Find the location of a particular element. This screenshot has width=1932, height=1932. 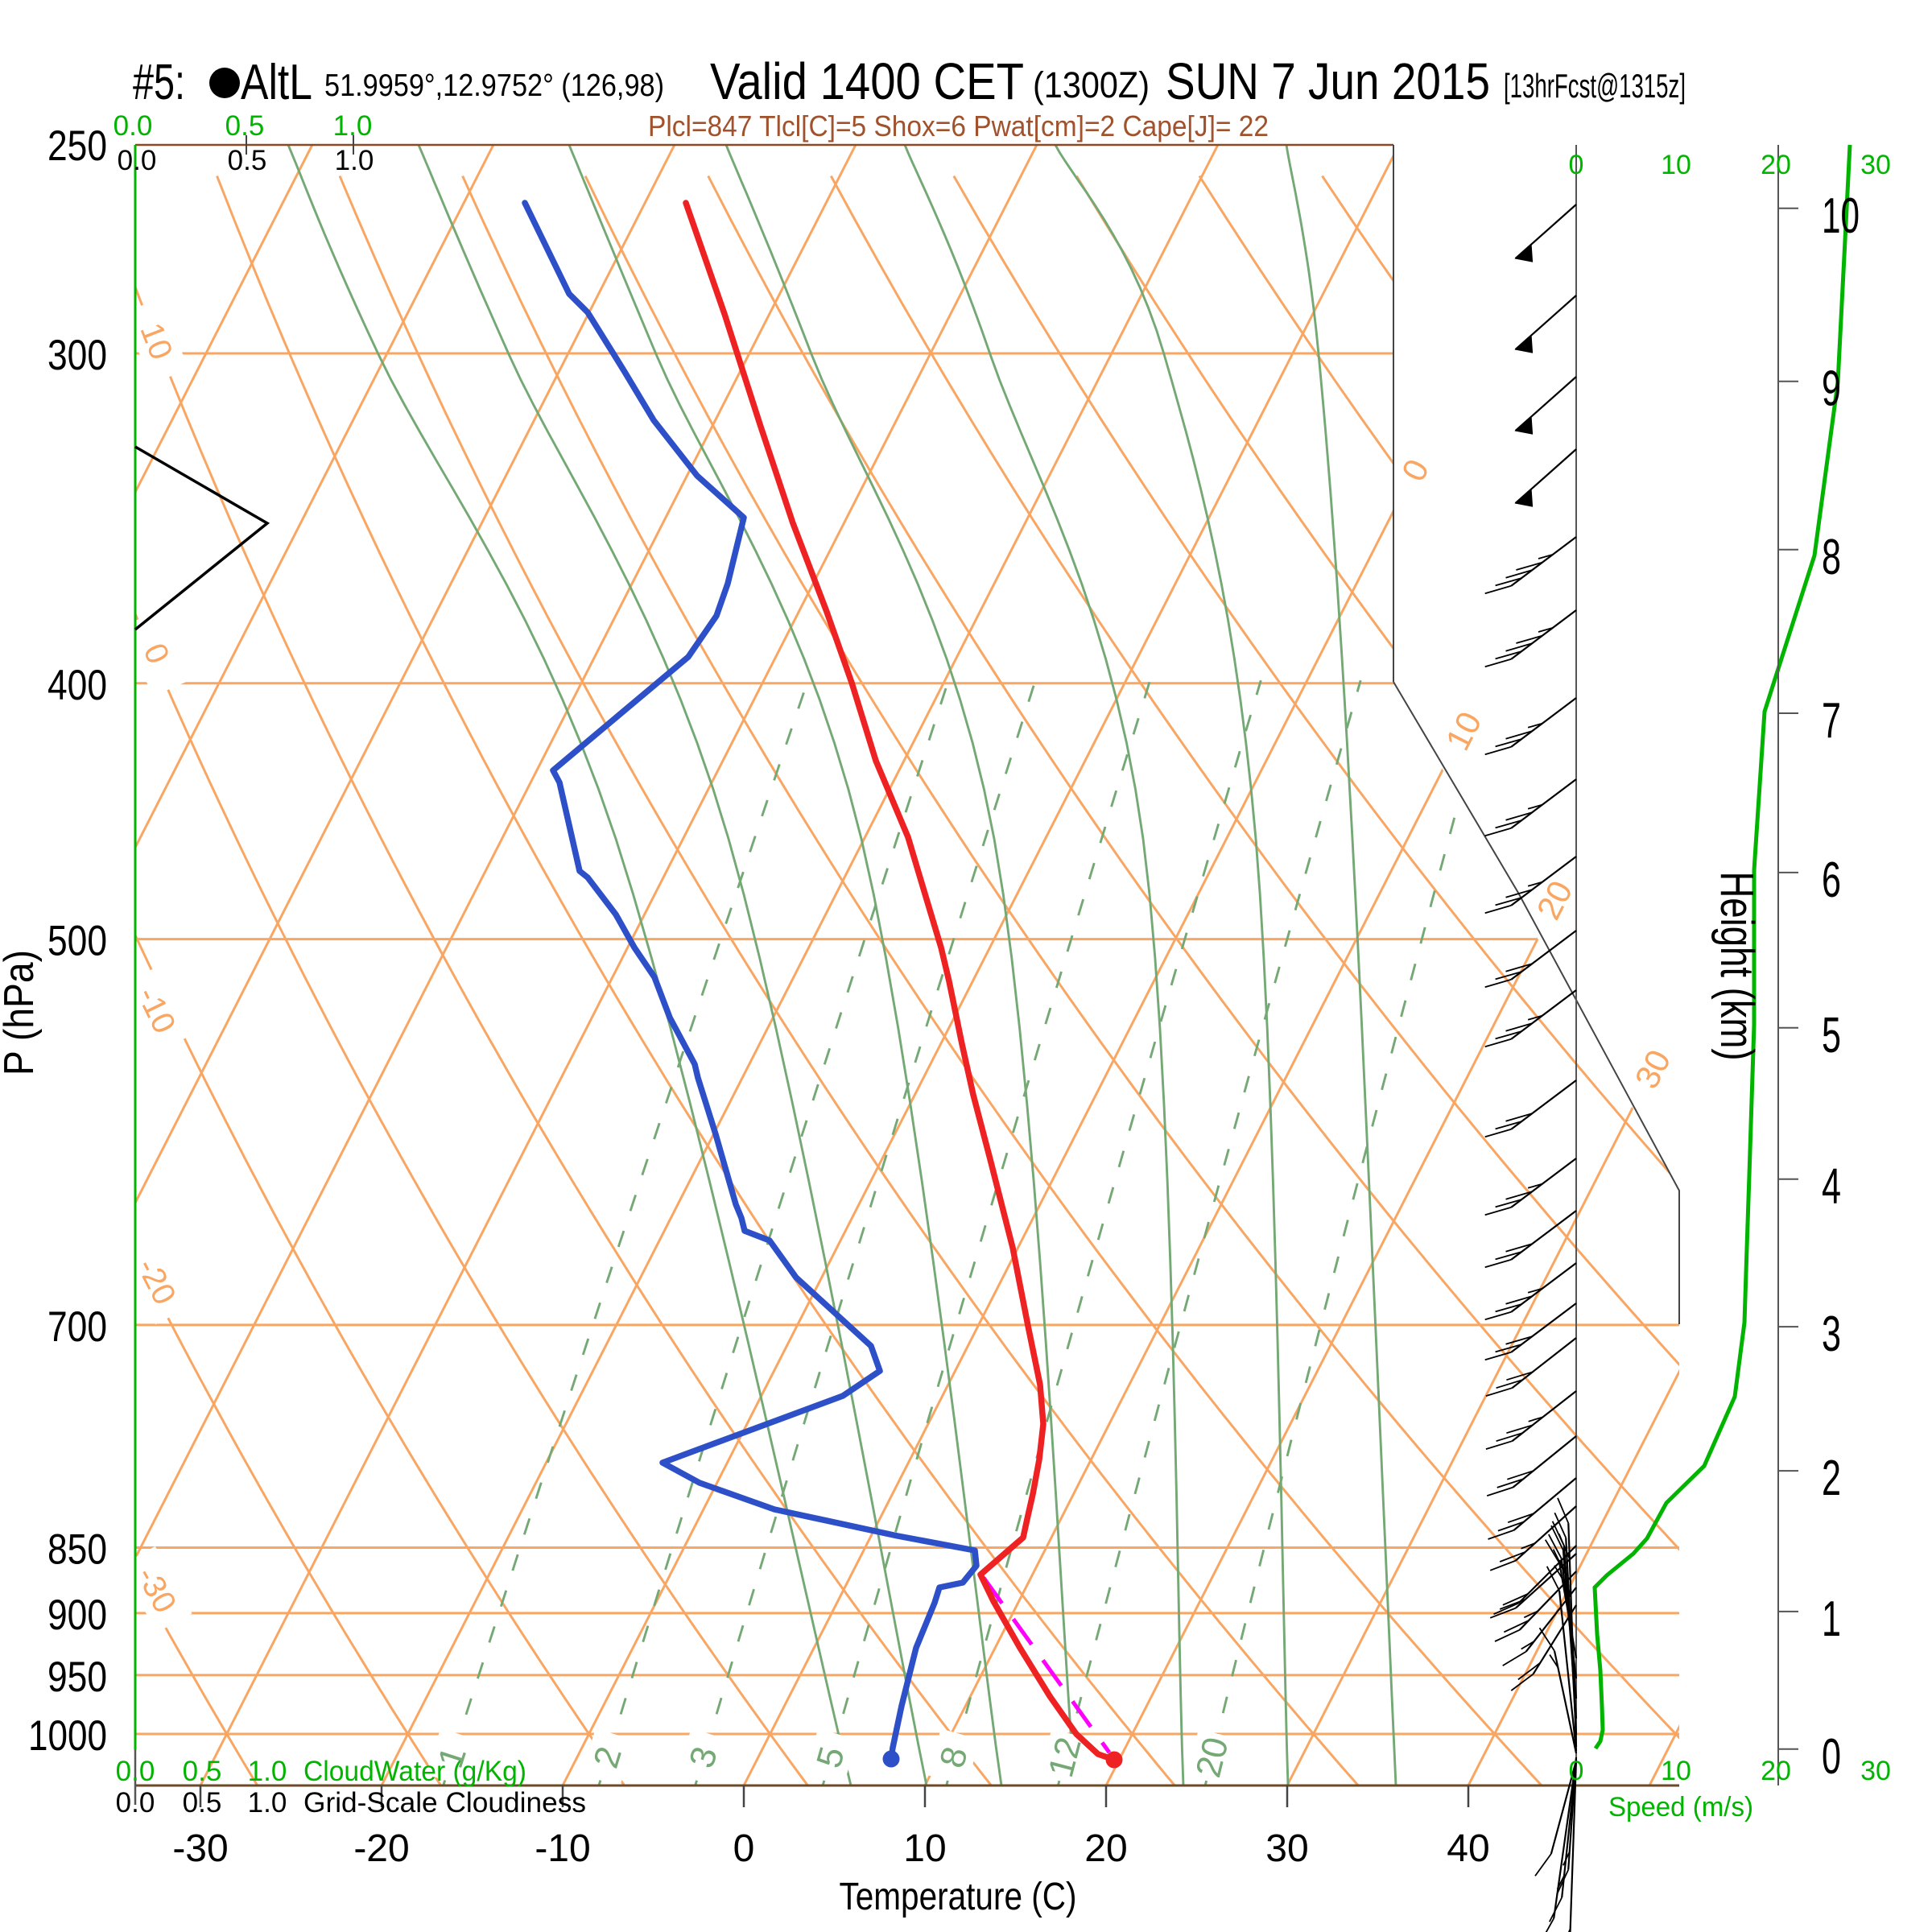

svg-text: -30 is located at coordinates (200, 1849).